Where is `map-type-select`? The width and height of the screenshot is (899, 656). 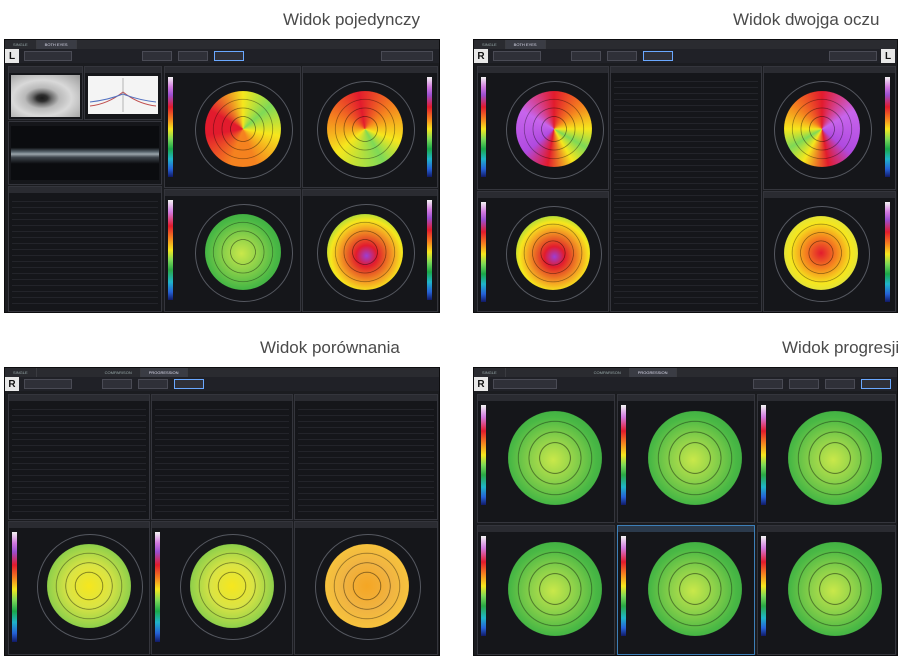
map-type-select is located at coordinates (525, 384).